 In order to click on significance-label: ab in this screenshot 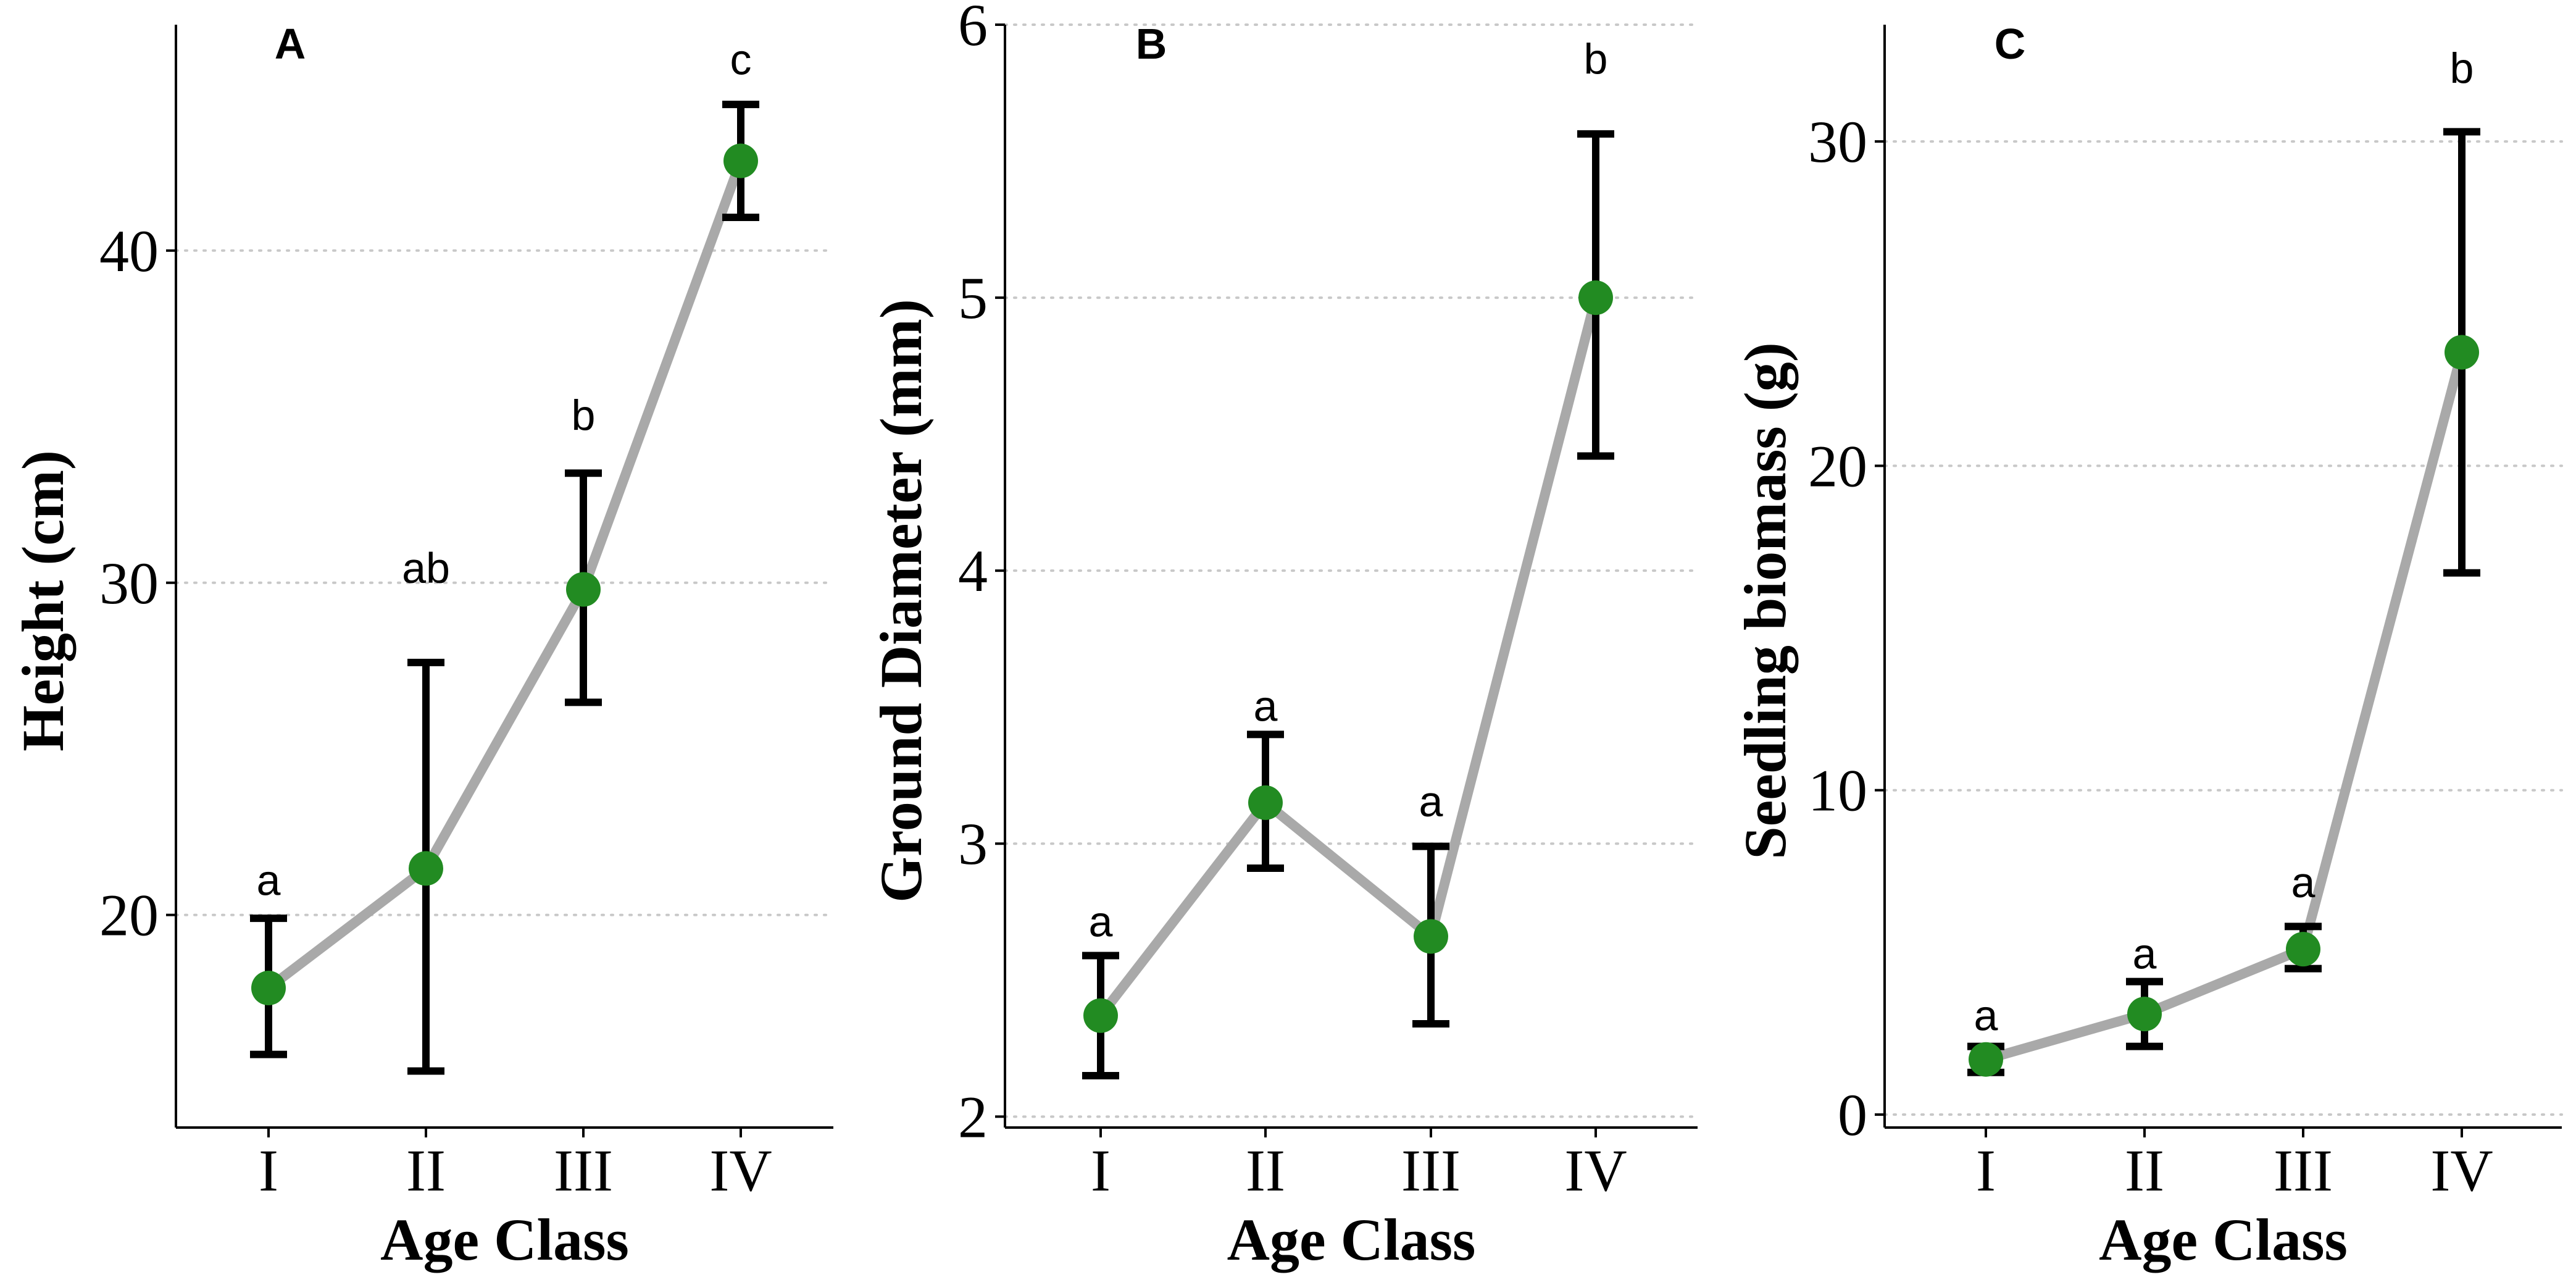, I will do `click(426, 568)`.